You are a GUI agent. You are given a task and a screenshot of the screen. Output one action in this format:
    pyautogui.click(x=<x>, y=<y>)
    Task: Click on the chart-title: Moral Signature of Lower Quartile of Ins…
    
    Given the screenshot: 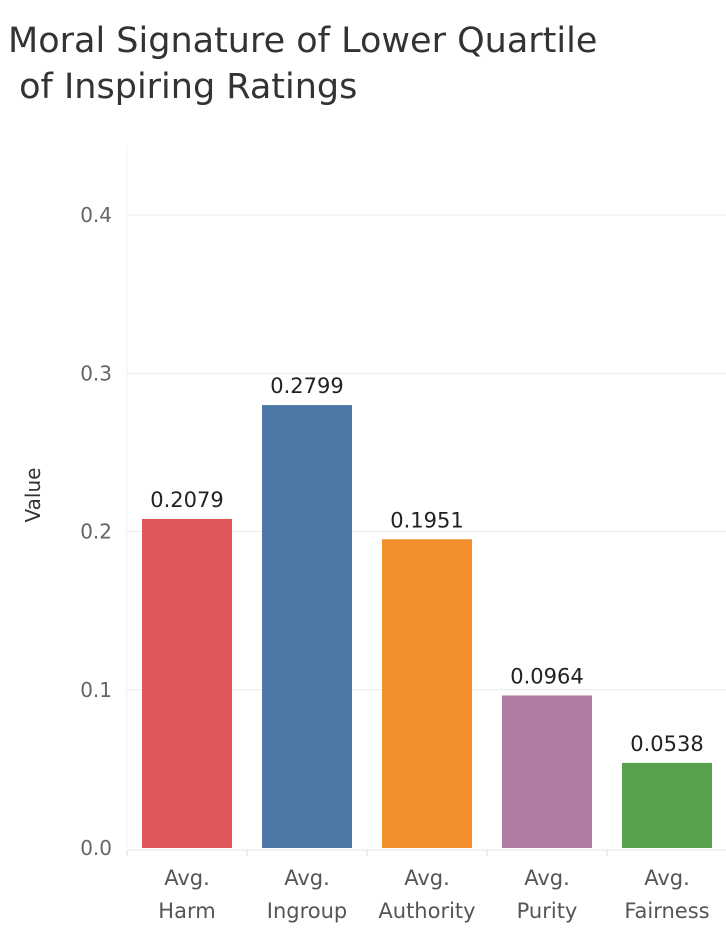 What is the action you would take?
    pyautogui.click(x=363, y=64)
    